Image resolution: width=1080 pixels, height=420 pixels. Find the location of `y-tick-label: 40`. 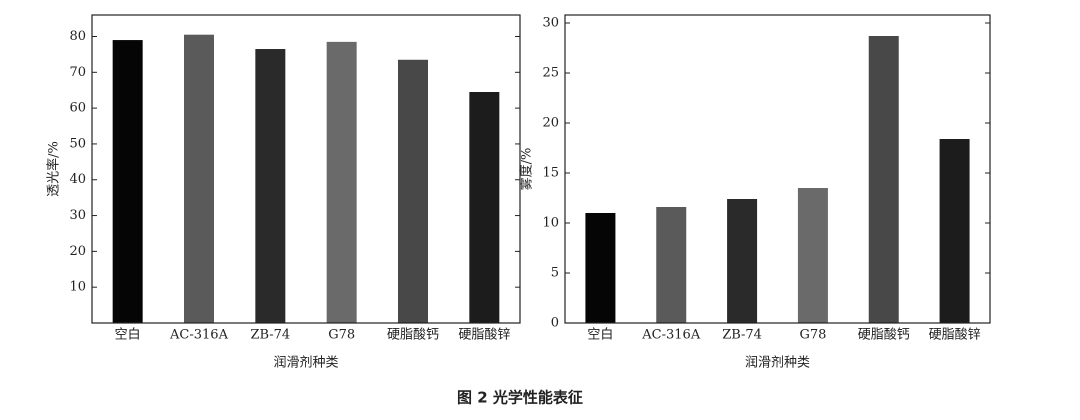

y-tick-label: 40 is located at coordinates (77, 179).